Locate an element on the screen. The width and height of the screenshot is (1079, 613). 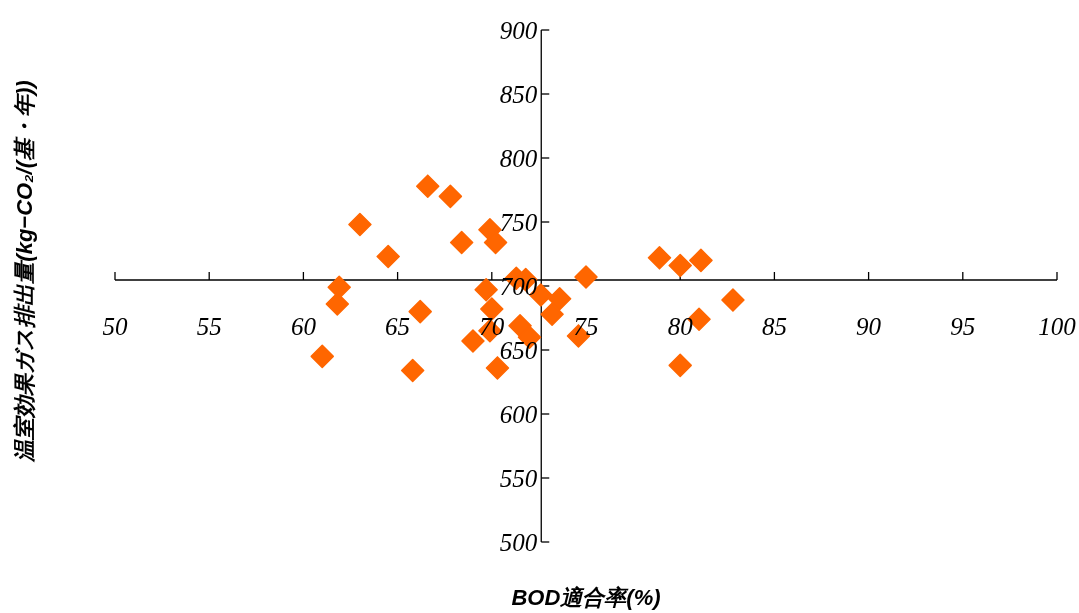
x-tick-label: 100 is located at coordinates (1057, 326).